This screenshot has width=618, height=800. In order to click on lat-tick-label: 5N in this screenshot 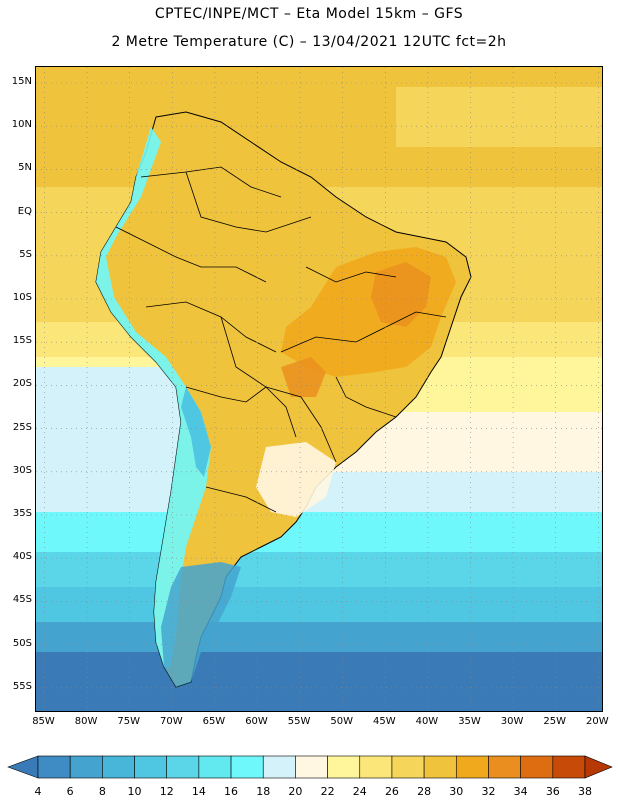, I will do `click(25, 168)`.